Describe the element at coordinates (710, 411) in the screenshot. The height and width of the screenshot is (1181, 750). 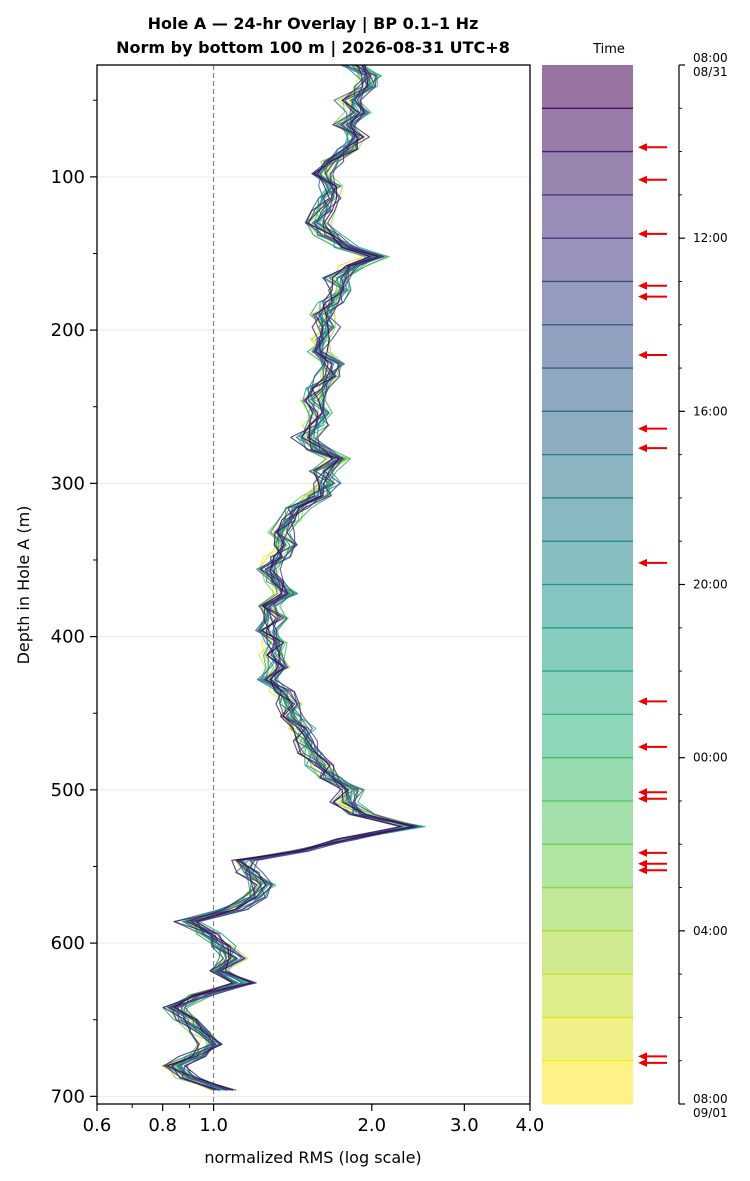
I see `colorbar-tick-label: 16:00` at that location.